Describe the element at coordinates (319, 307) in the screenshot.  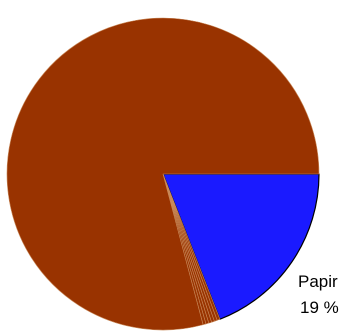
I see `slice-percent-papir: 19 %` at that location.